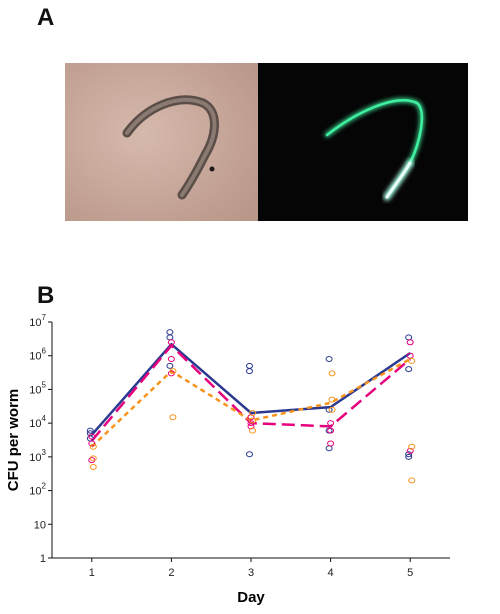 This screenshot has height=614, width=500. Describe the element at coordinates (171, 573) in the screenshot. I see `x-tick-label: 2` at that location.